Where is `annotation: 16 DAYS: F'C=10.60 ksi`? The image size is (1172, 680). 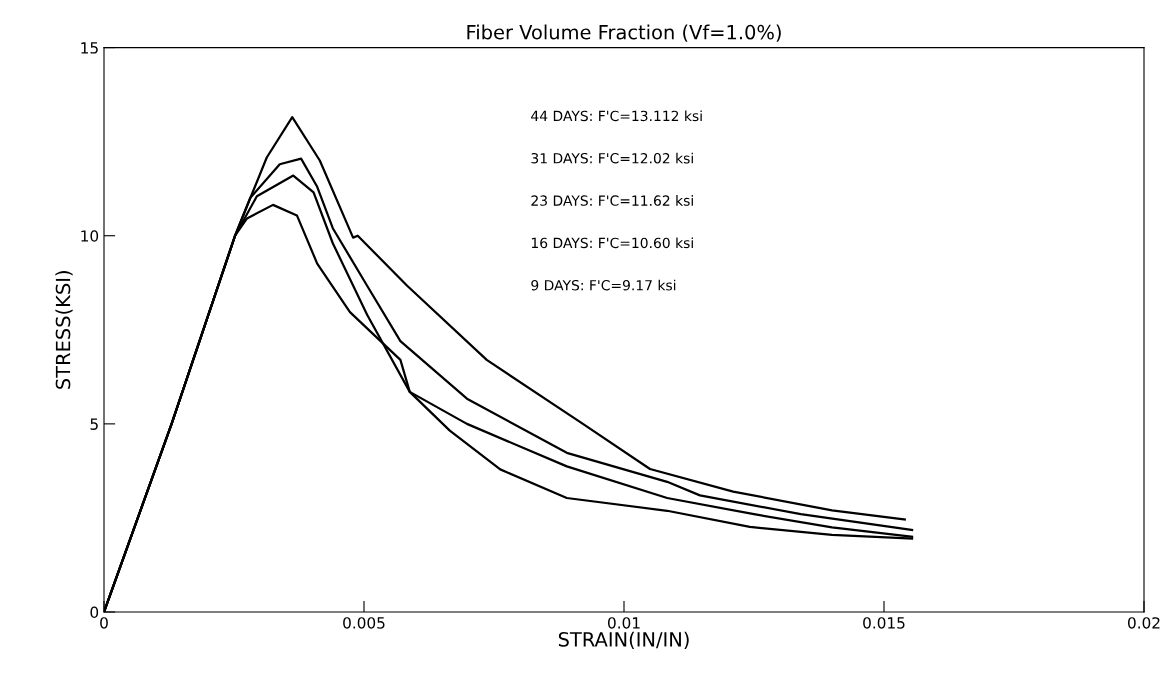
annotation: 16 DAYS: F'C=10.60 ksi is located at coordinates (612, 243).